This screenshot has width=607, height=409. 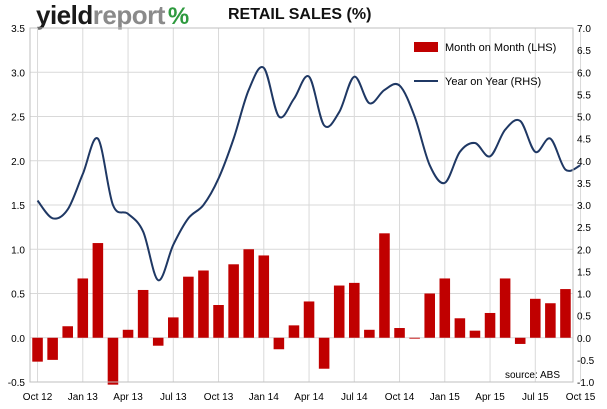 I want to click on x-axis-tick-label: Jul 14, so click(x=354, y=397).